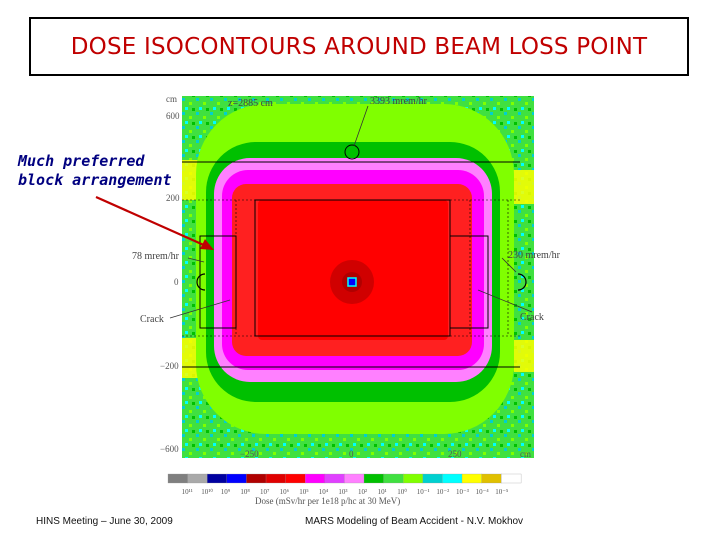 This screenshot has width=720, height=540. What do you see at coordinates (352, 282) in the screenshot?
I see `beam-loss-point-marker` at bounding box center [352, 282].